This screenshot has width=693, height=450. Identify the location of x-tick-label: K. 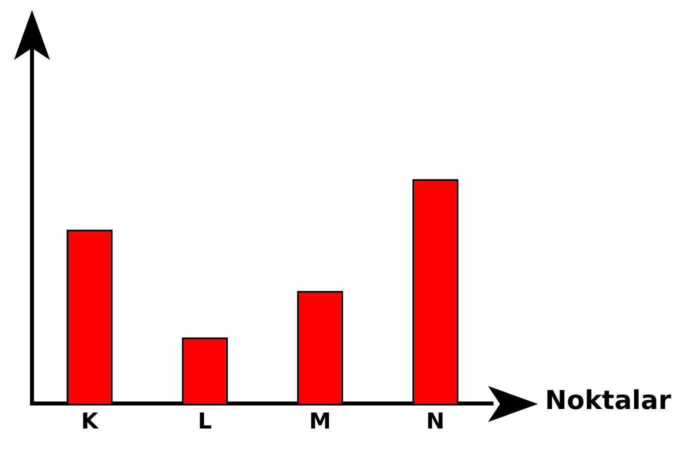
(90, 422).